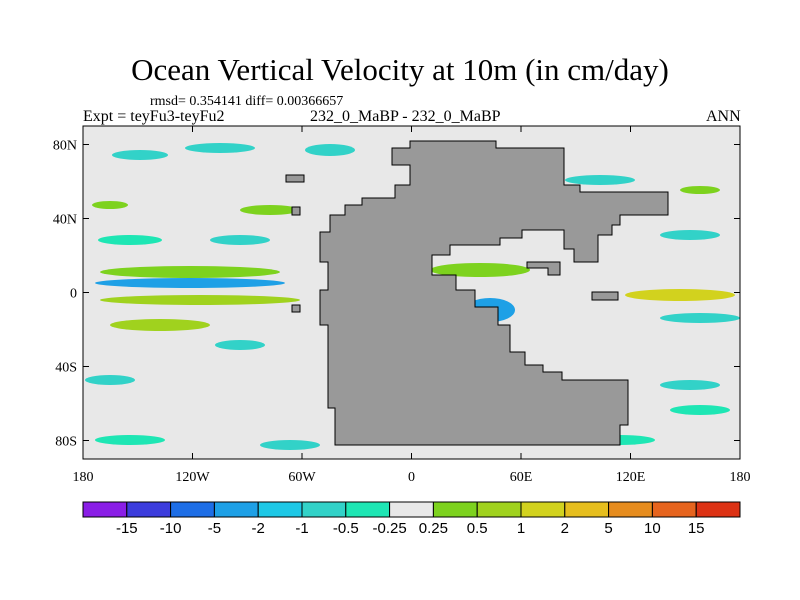  What do you see at coordinates (302, 477) in the screenshot?
I see `x-tick-label: 60W` at bounding box center [302, 477].